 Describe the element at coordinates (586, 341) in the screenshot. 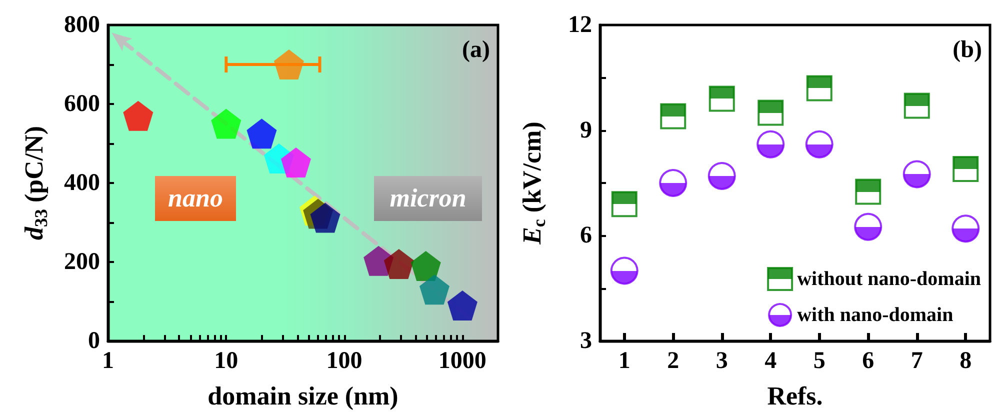

I see `y-tick-label: 3` at that location.